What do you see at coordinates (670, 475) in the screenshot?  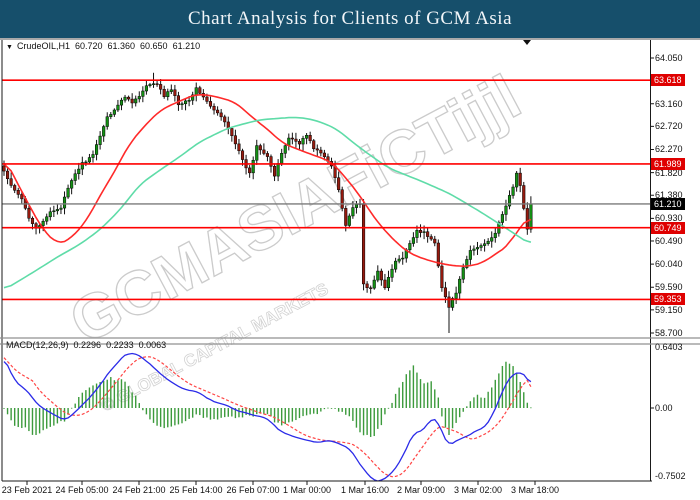 I see `macd-min-label: -0.7502` at bounding box center [670, 475].